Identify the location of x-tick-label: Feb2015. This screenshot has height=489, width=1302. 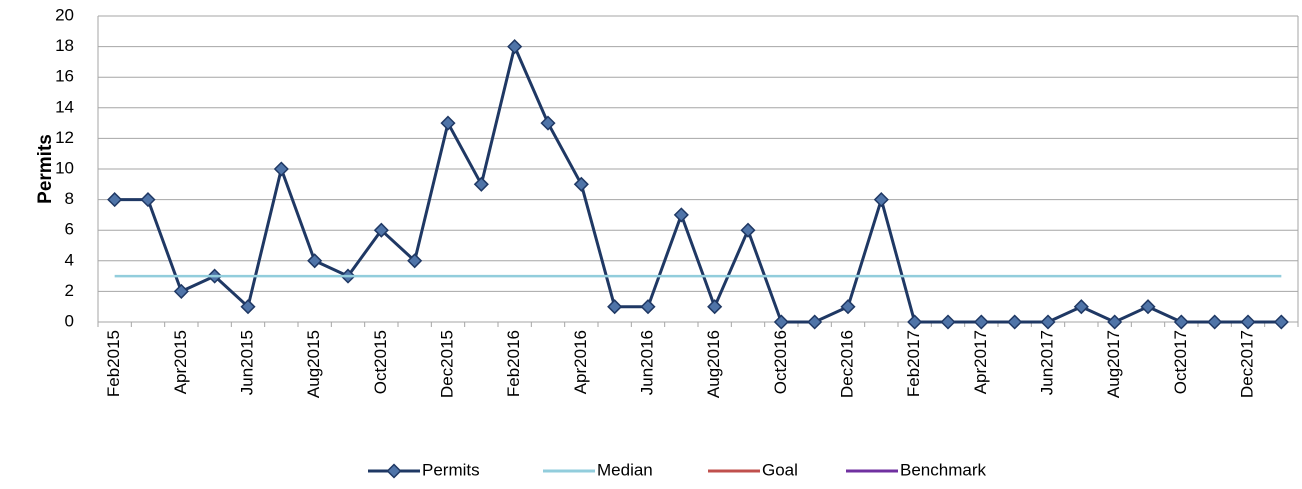
(113, 363).